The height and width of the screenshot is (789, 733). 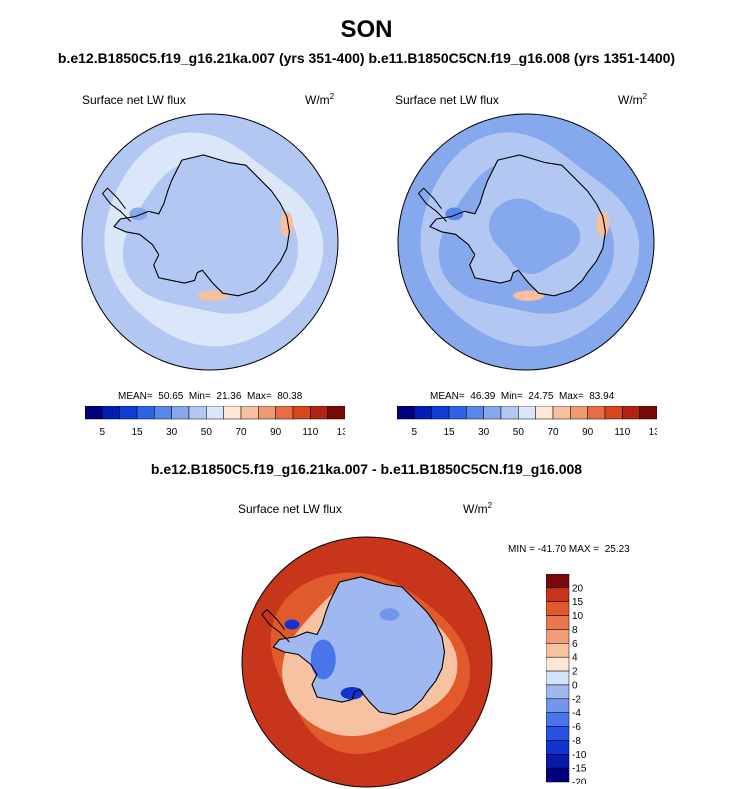 I want to click on panel2-colorbar-tick: 110, so click(x=622, y=432).